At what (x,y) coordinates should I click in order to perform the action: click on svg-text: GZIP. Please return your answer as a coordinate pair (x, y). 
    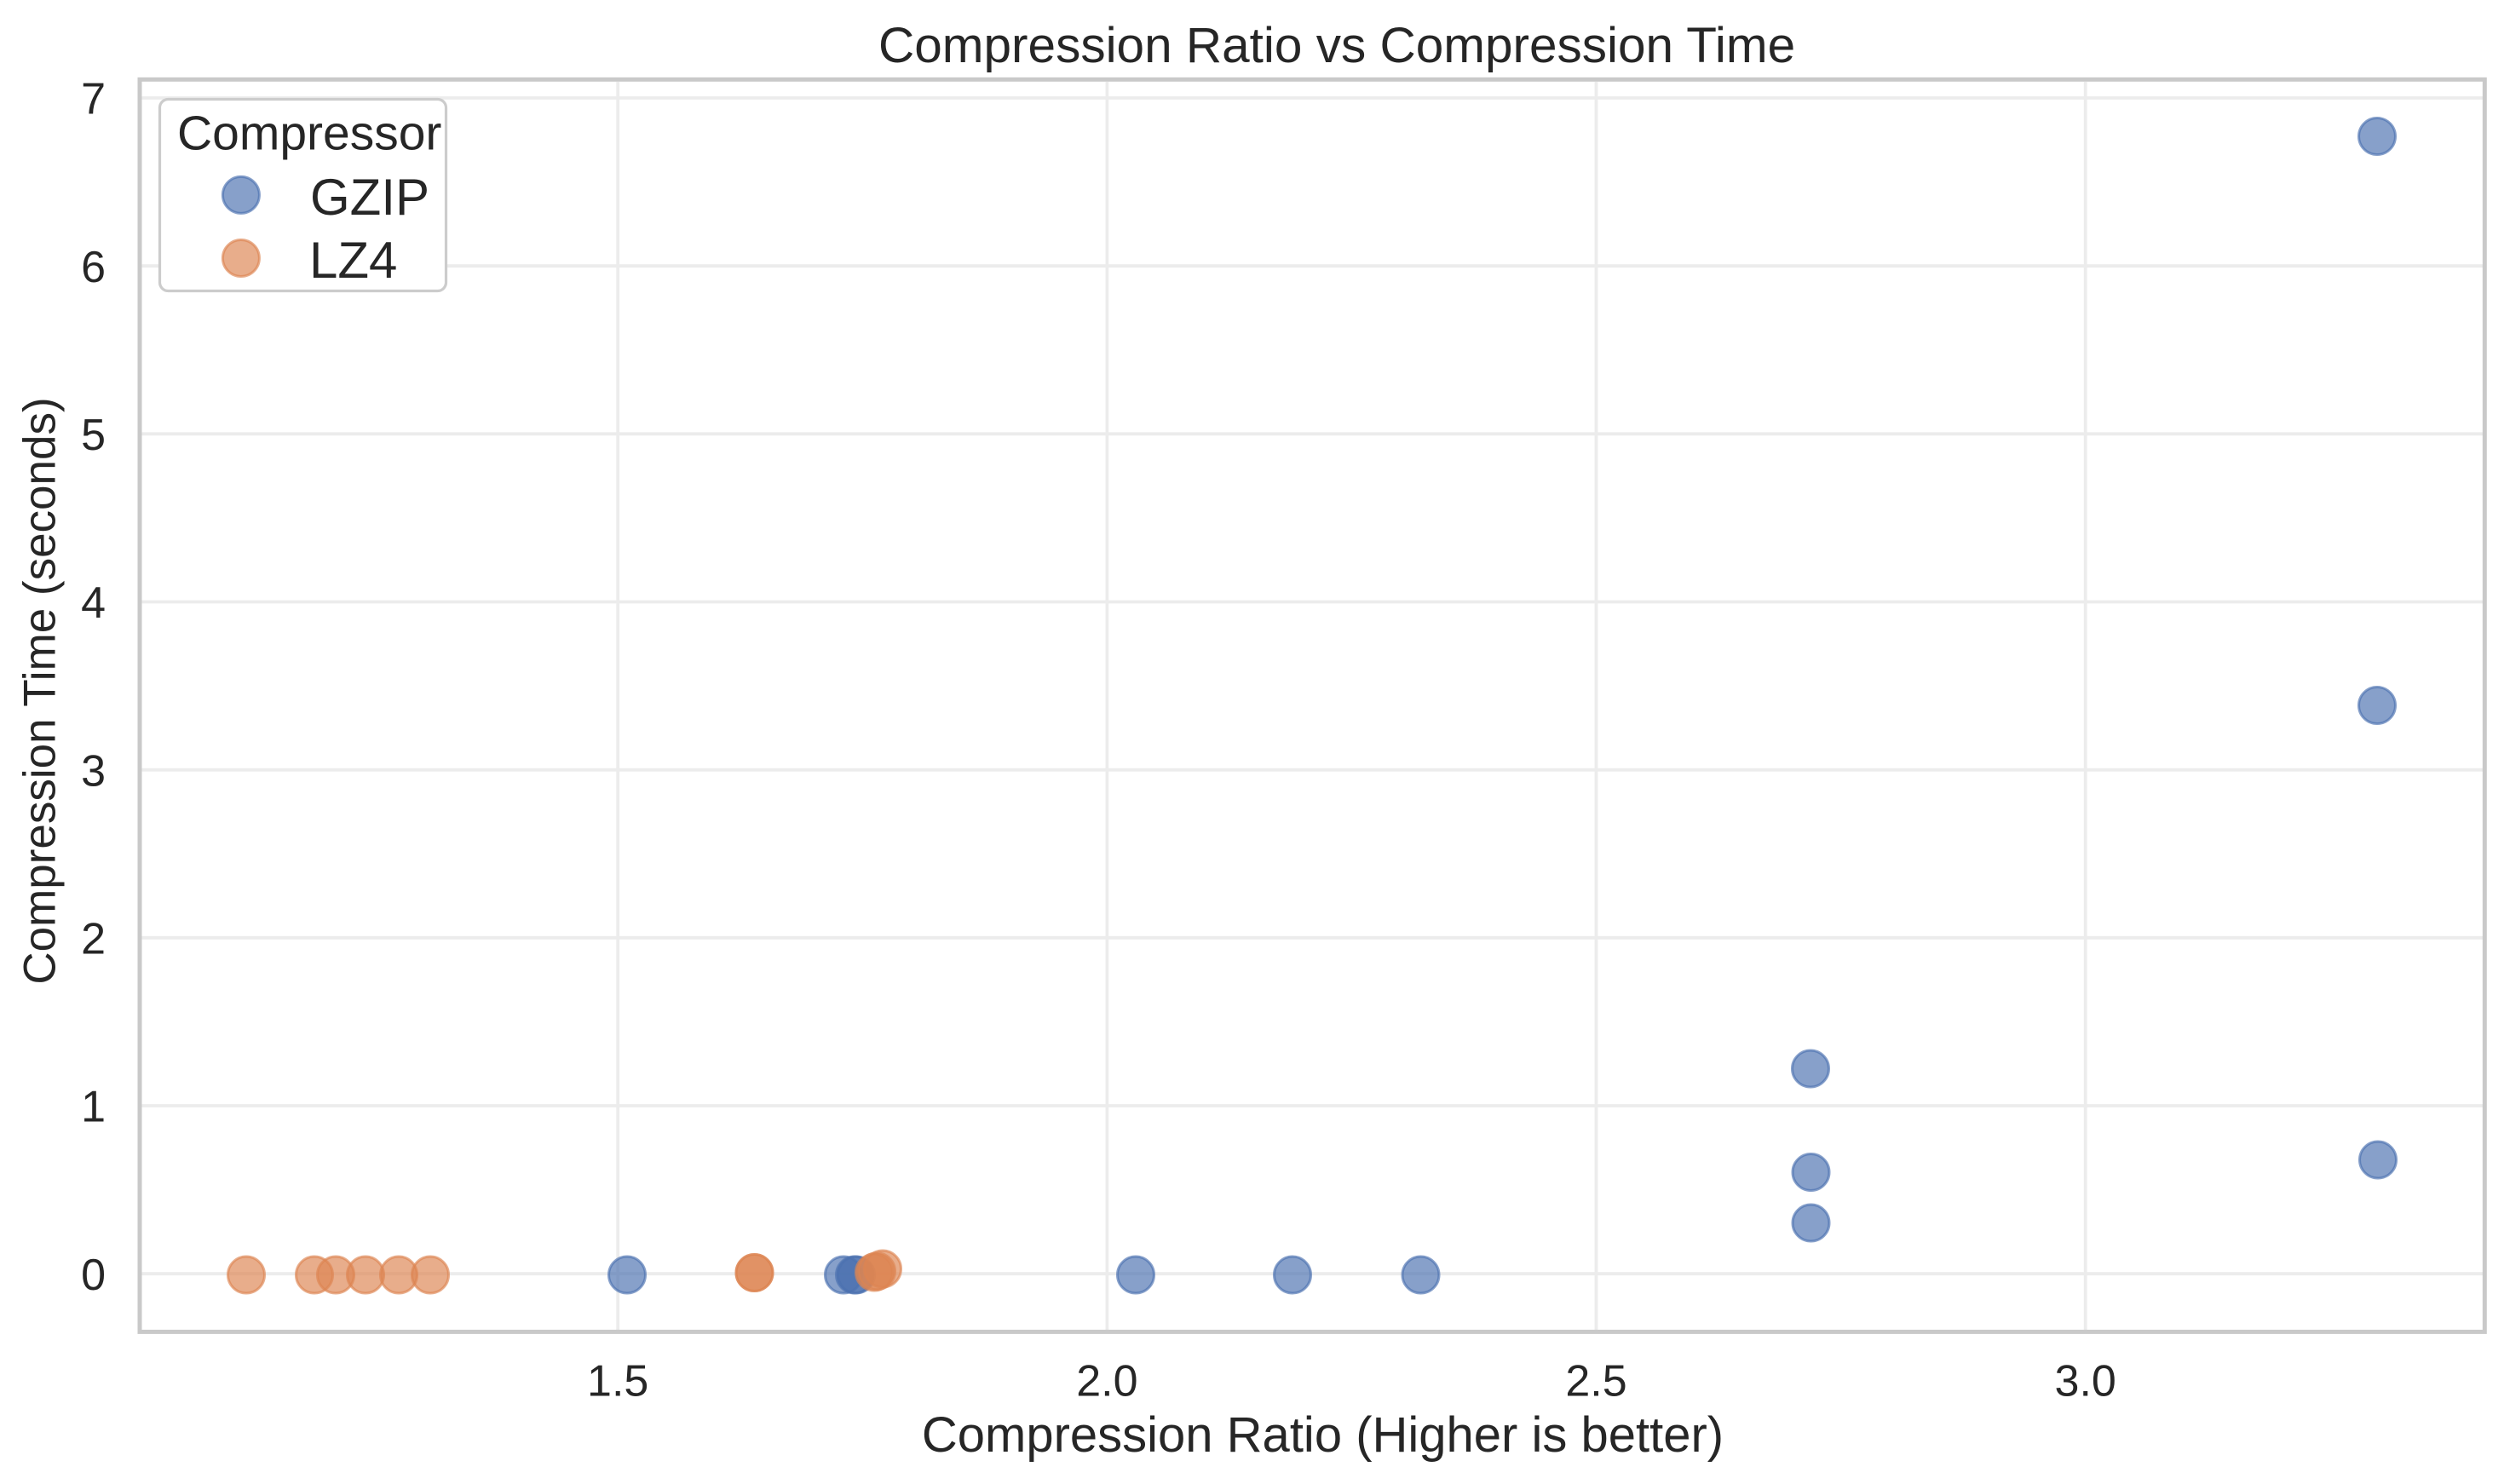
    Looking at the image, I should click on (370, 197).